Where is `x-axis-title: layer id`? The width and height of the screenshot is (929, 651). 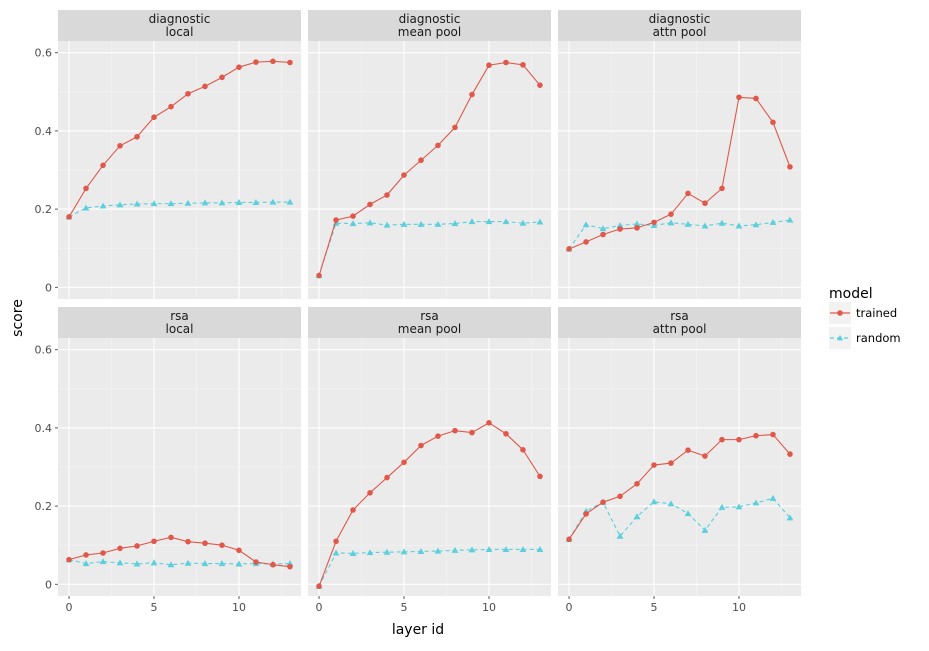 x-axis-title: layer id is located at coordinates (418, 630).